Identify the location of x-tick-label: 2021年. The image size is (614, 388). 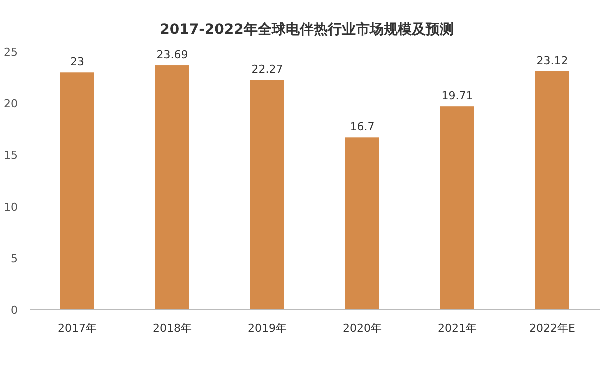
(457, 328).